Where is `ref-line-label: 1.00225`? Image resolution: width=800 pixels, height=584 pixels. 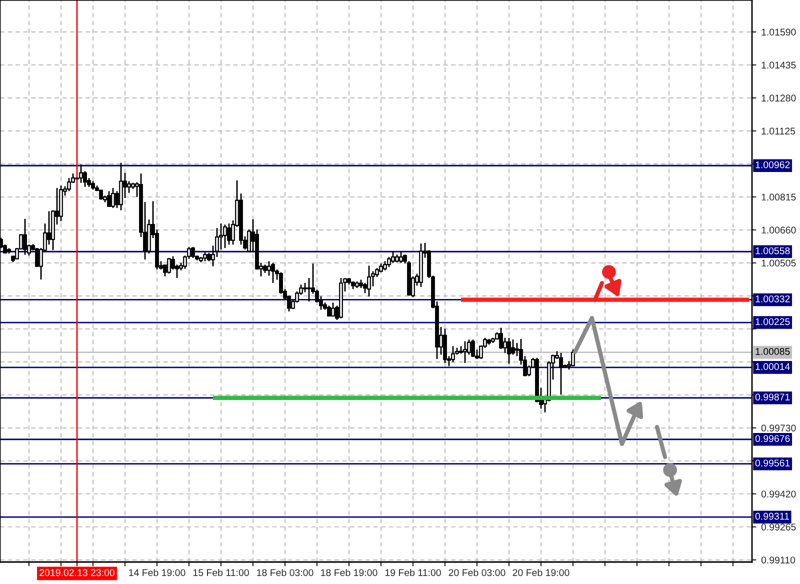 ref-line-label: 1.00225 is located at coordinates (773, 322).